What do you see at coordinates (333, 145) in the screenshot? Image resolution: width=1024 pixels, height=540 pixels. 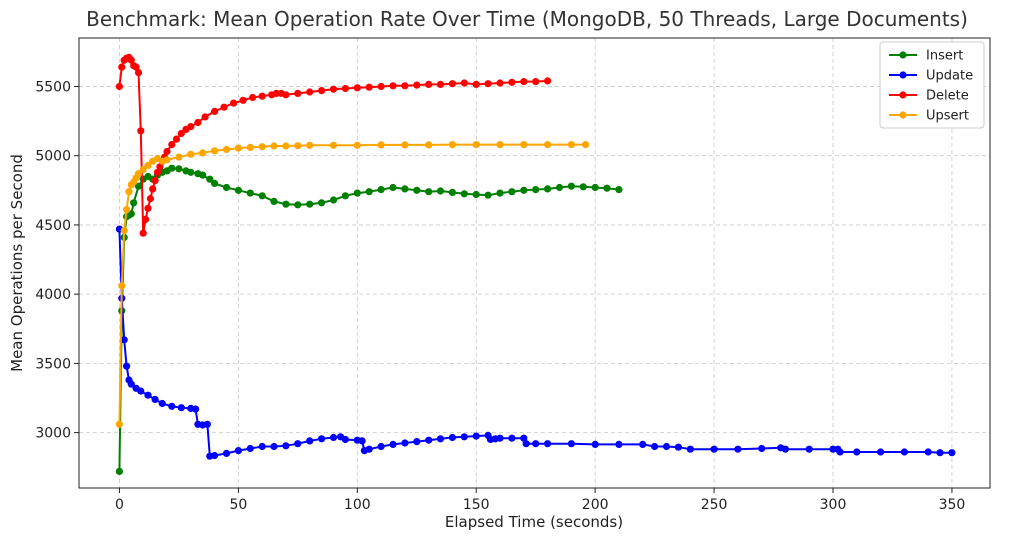 I see `series-delete` at bounding box center [333, 145].